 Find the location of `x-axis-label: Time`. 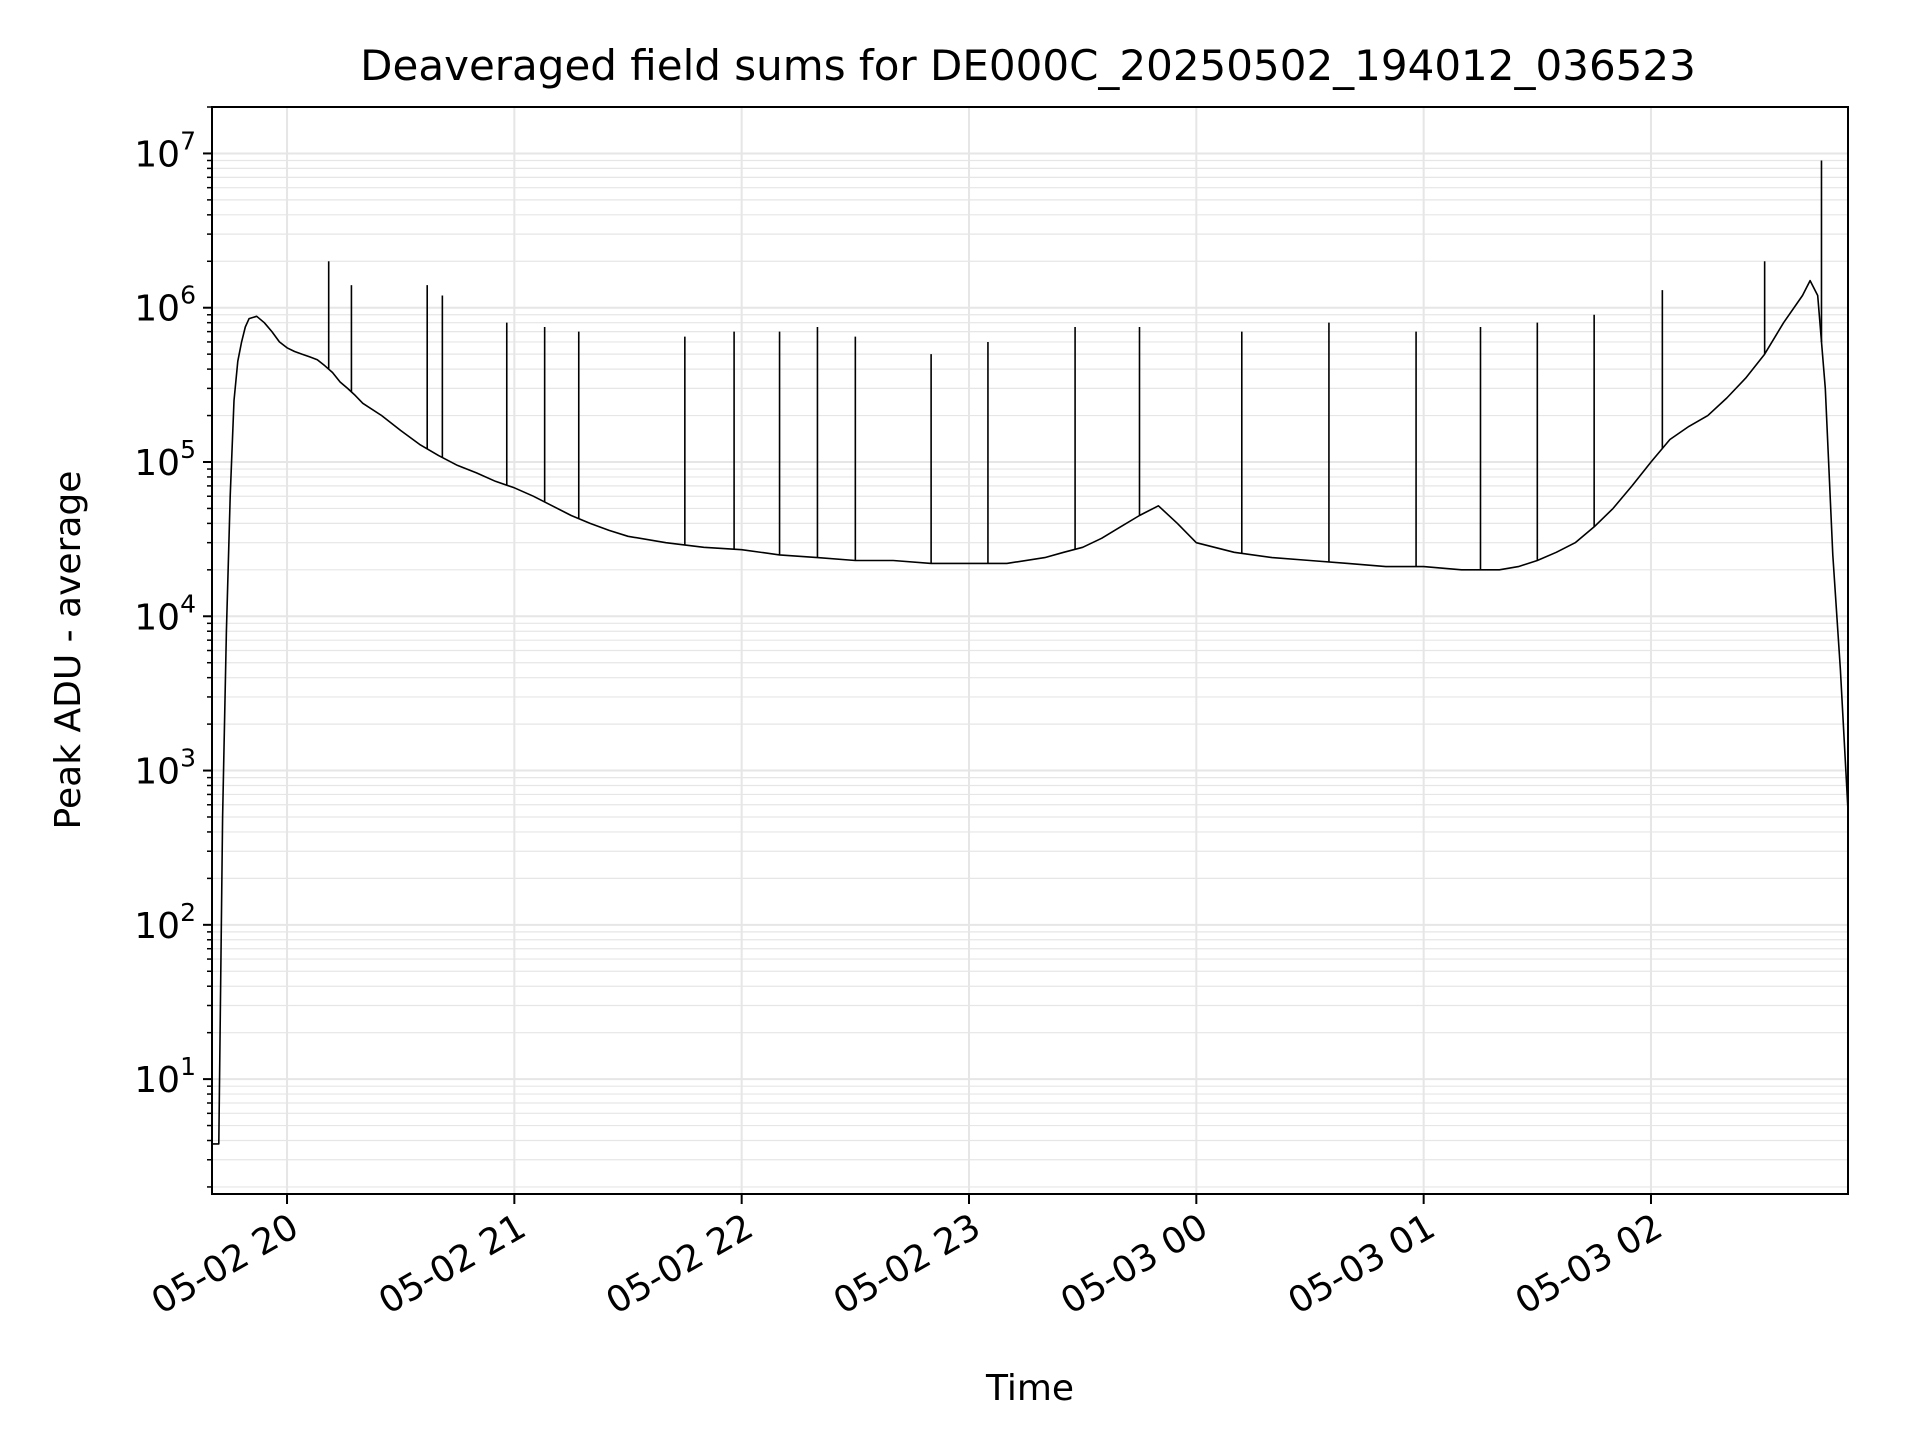

x-axis-label: Time is located at coordinates (1029, 1388).